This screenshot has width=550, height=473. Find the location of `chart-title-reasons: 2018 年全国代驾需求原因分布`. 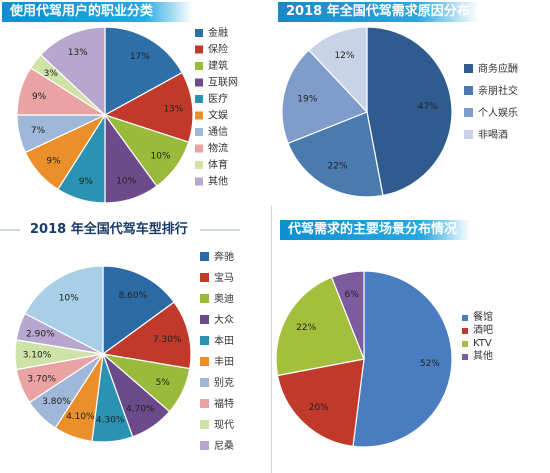

chart-title-reasons: 2018 年全国代驾需求原因分布 is located at coordinates (378, 12).